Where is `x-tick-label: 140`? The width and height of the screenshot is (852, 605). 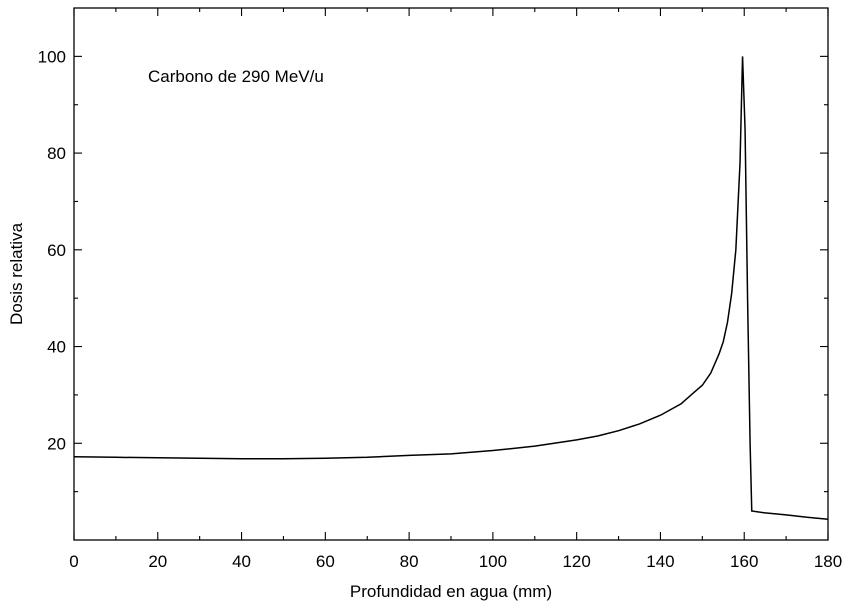
x-tick-label: 140 is located at coordinates (660, 561).